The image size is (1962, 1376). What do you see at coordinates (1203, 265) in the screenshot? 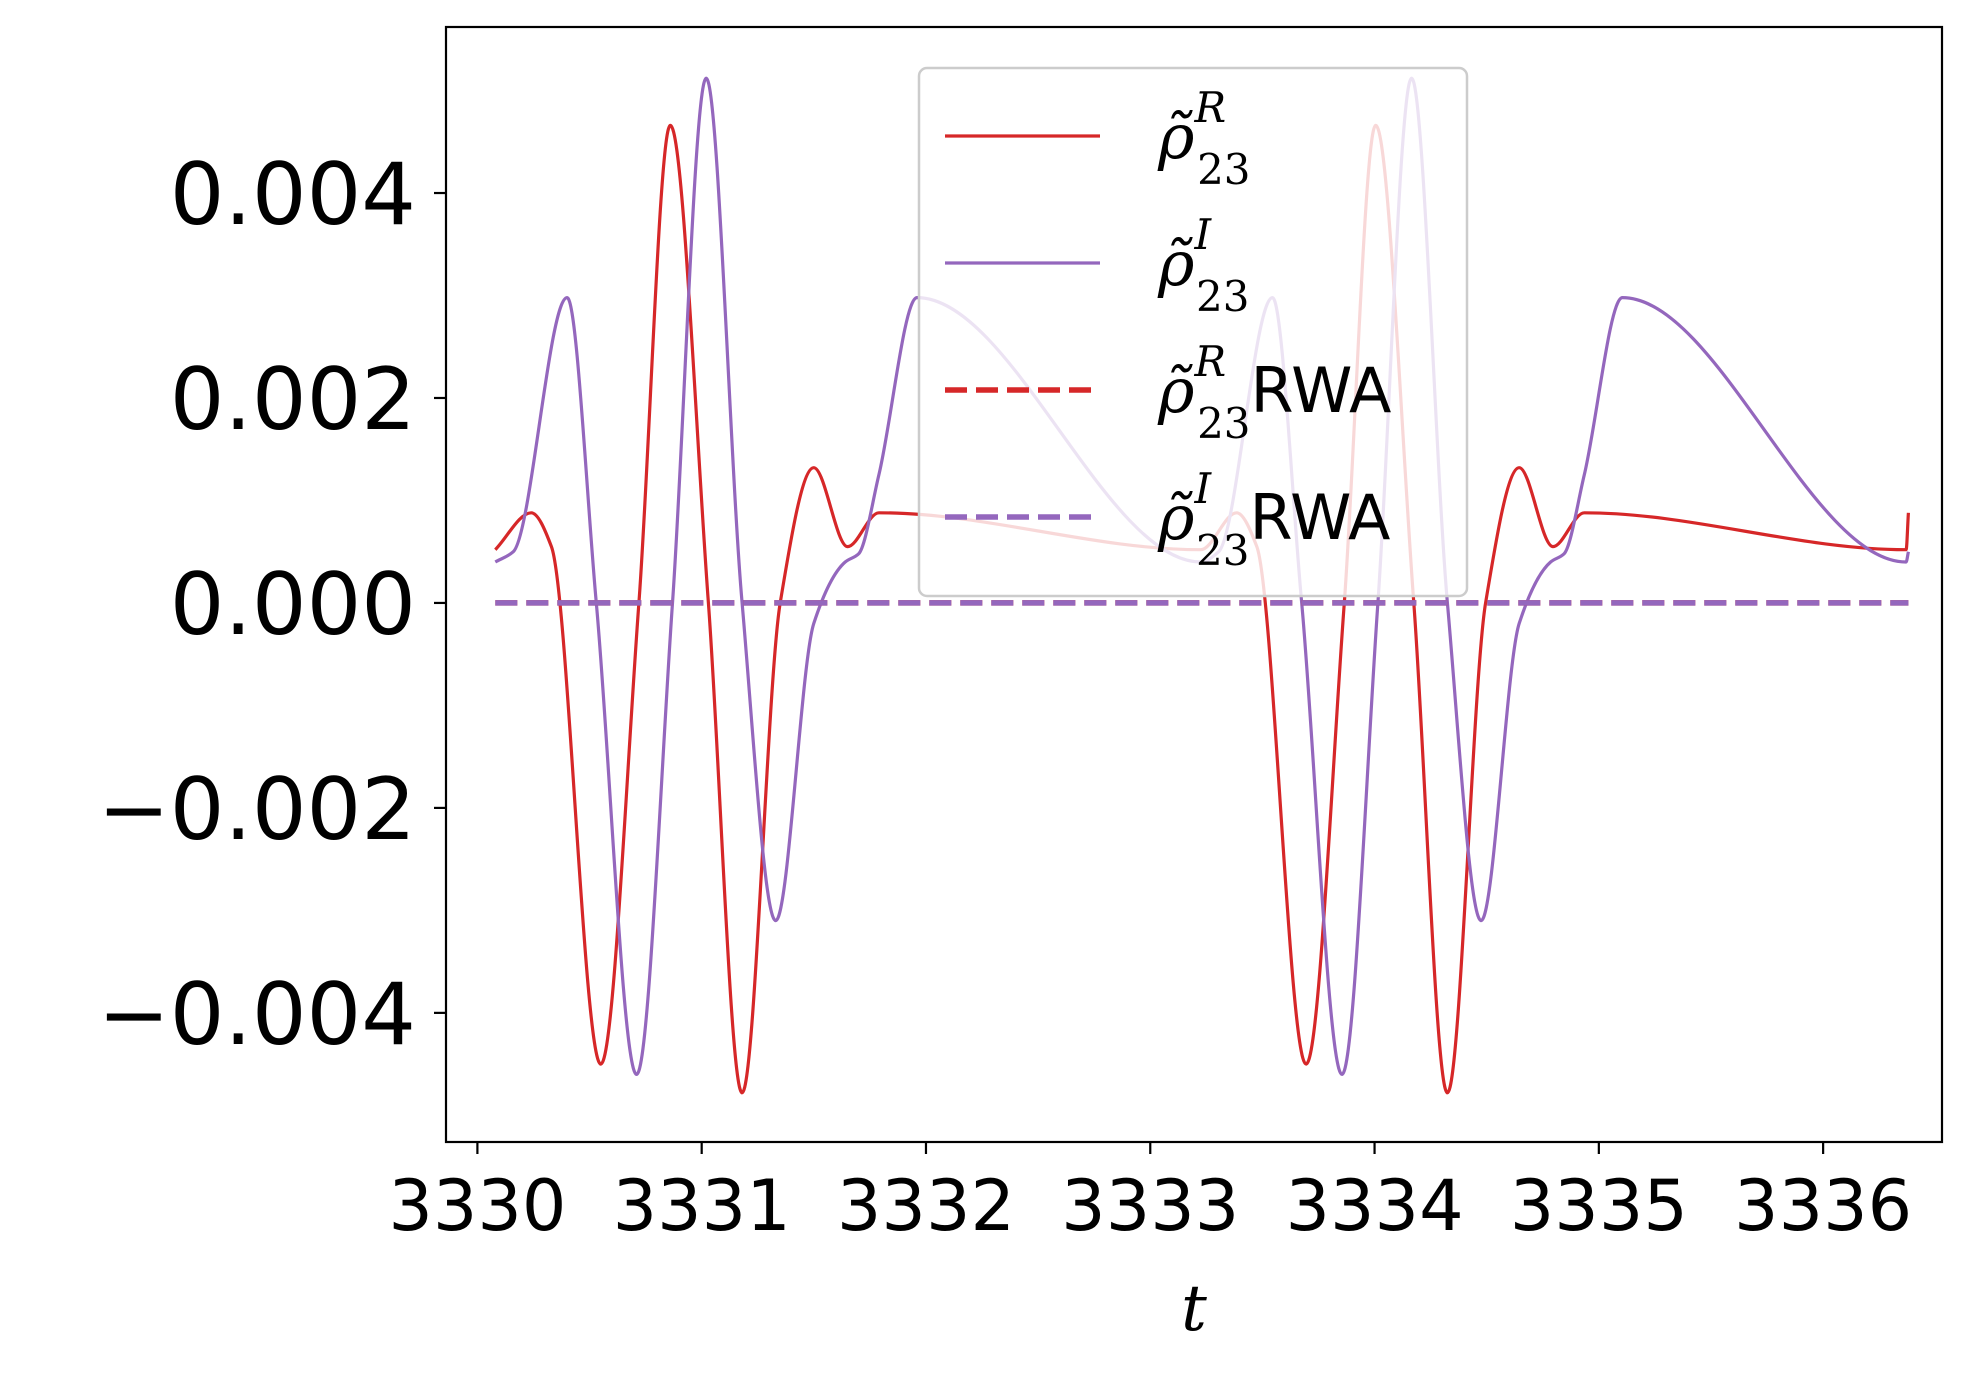
I see `legend-label-2: ρ̃I 23` at bounding box center [1203, 265].